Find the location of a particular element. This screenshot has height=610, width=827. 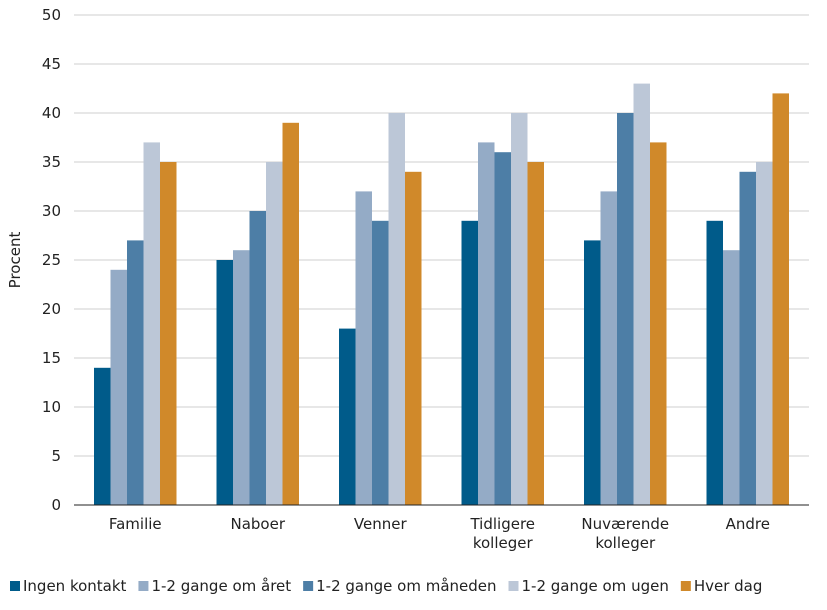

y-tick-label: 20 is located at coordinates (51, 309).